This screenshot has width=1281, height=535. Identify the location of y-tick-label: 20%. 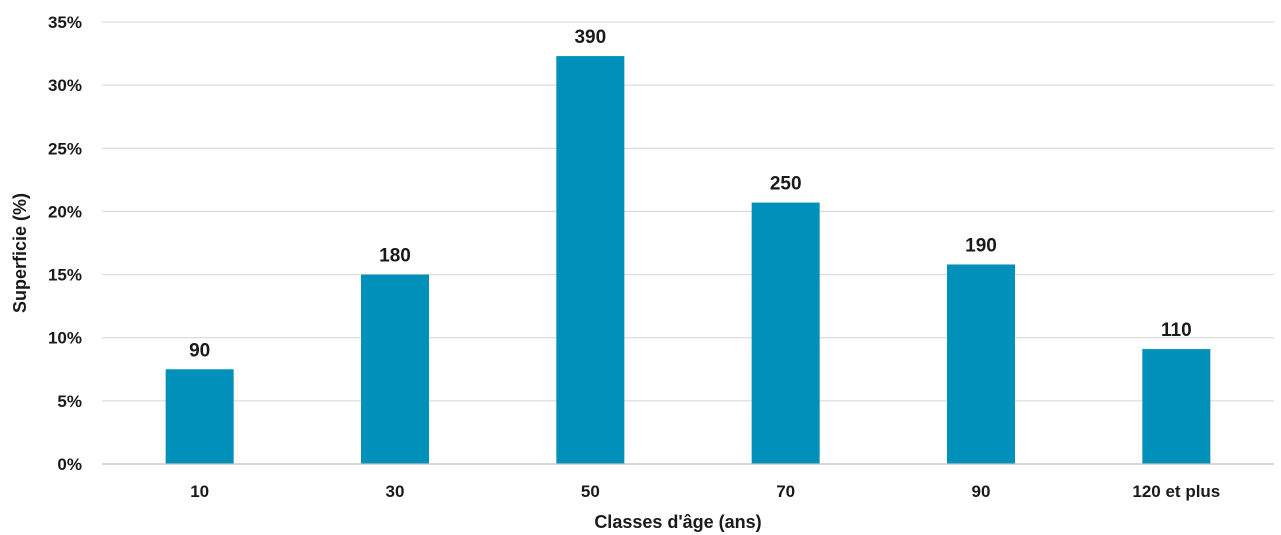
(65, 211).